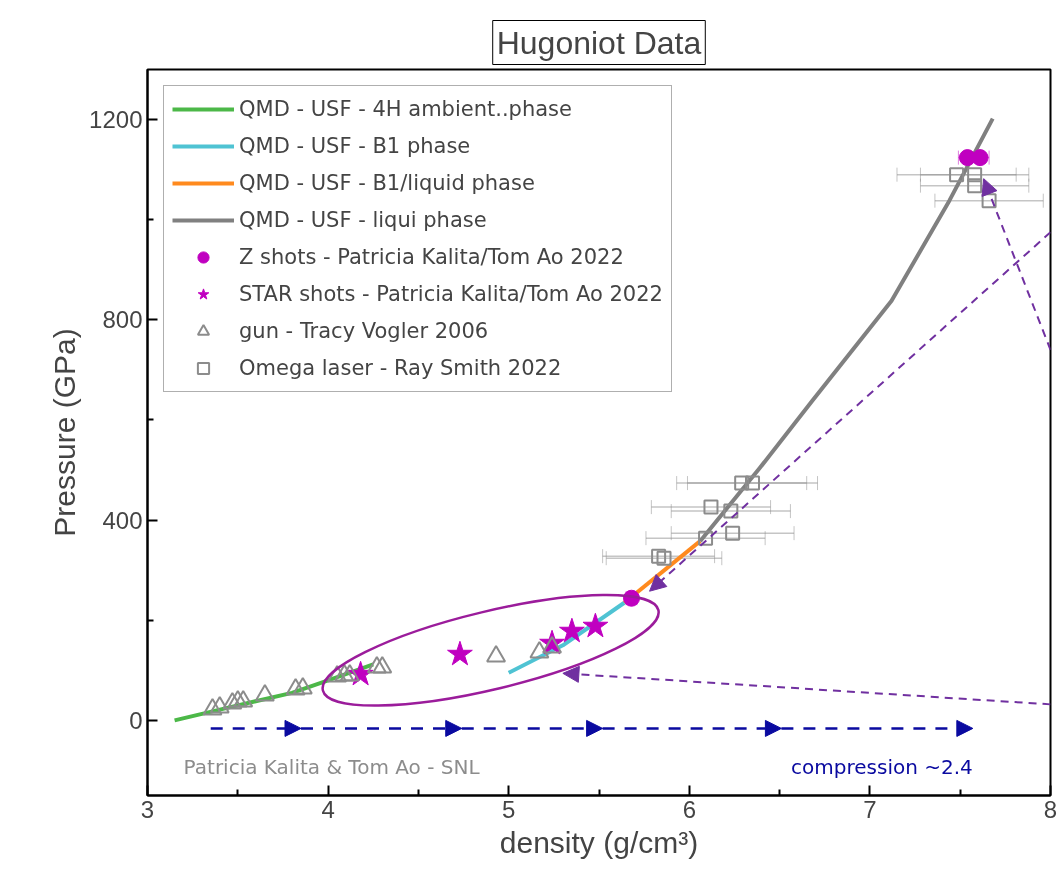  What do you see at coordinates (451, 294) in the screenshot?
I see `legend-label: STAR shots - Patricia Kalita/Tom Ao 2022` at bounding box center [451, 294].